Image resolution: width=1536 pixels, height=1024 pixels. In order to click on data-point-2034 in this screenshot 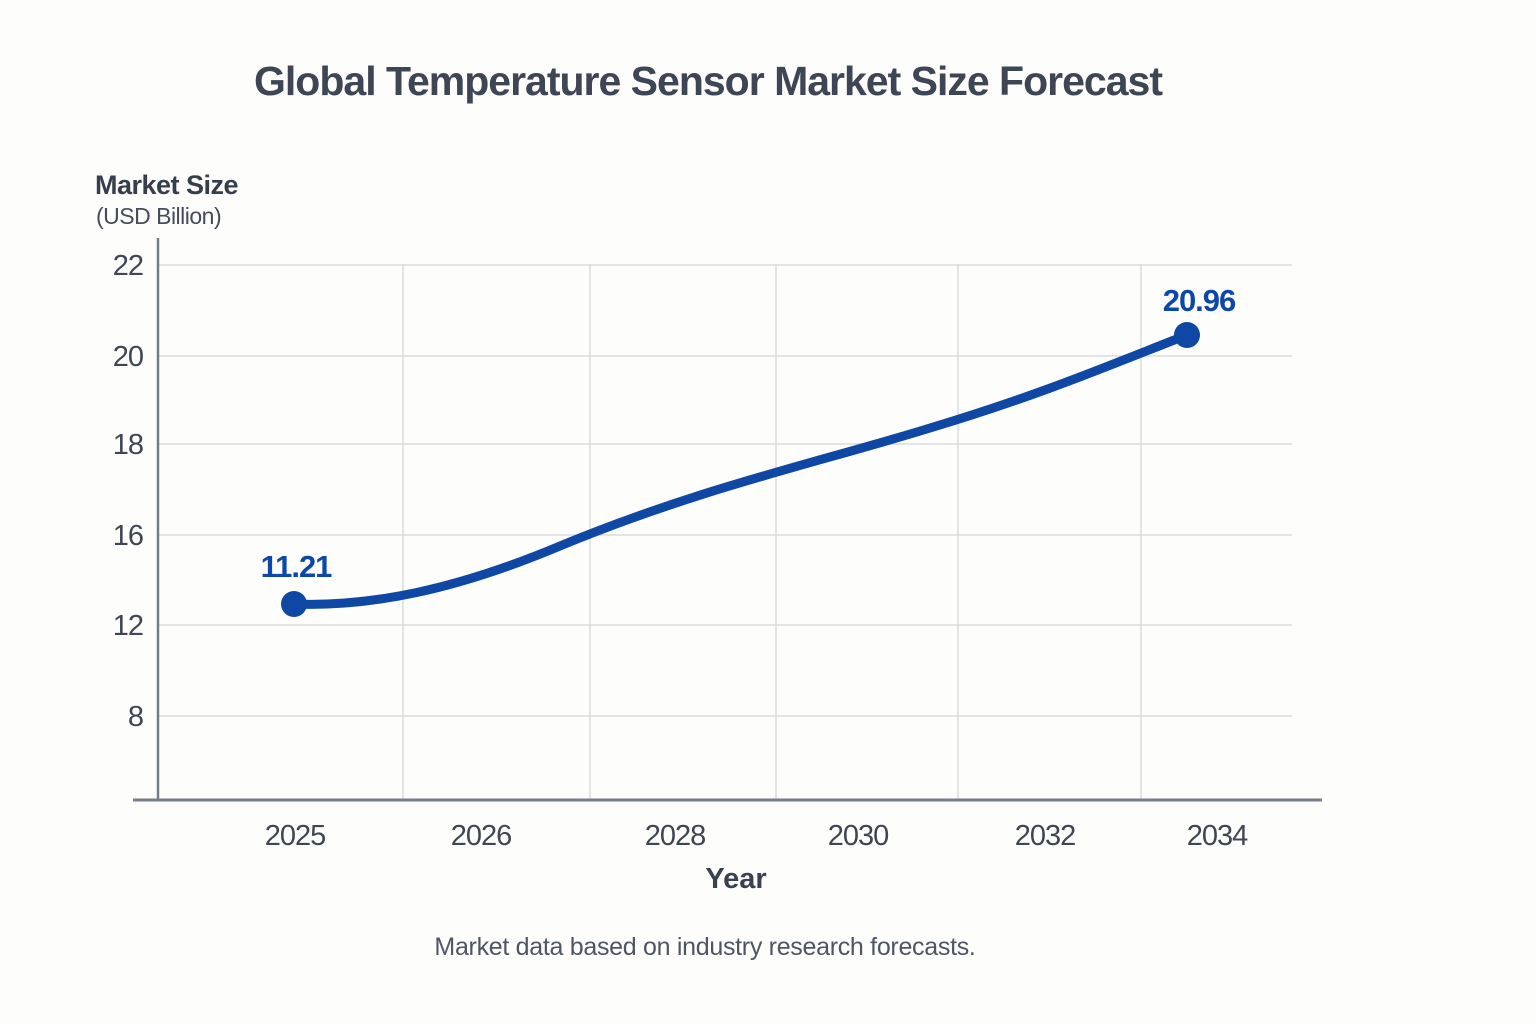, I will do `click(1187, 335)`.